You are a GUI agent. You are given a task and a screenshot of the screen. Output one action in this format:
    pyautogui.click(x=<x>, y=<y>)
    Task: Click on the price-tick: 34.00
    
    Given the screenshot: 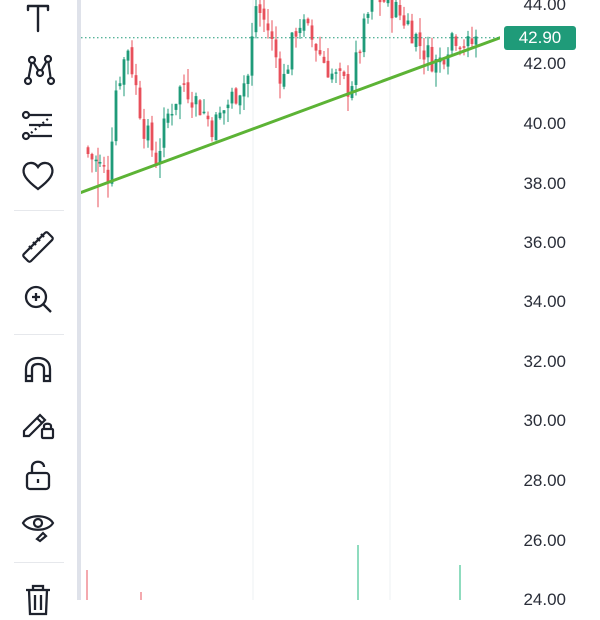 What is the action you would take?
    pyautogui.click(x=544, y=301)
    